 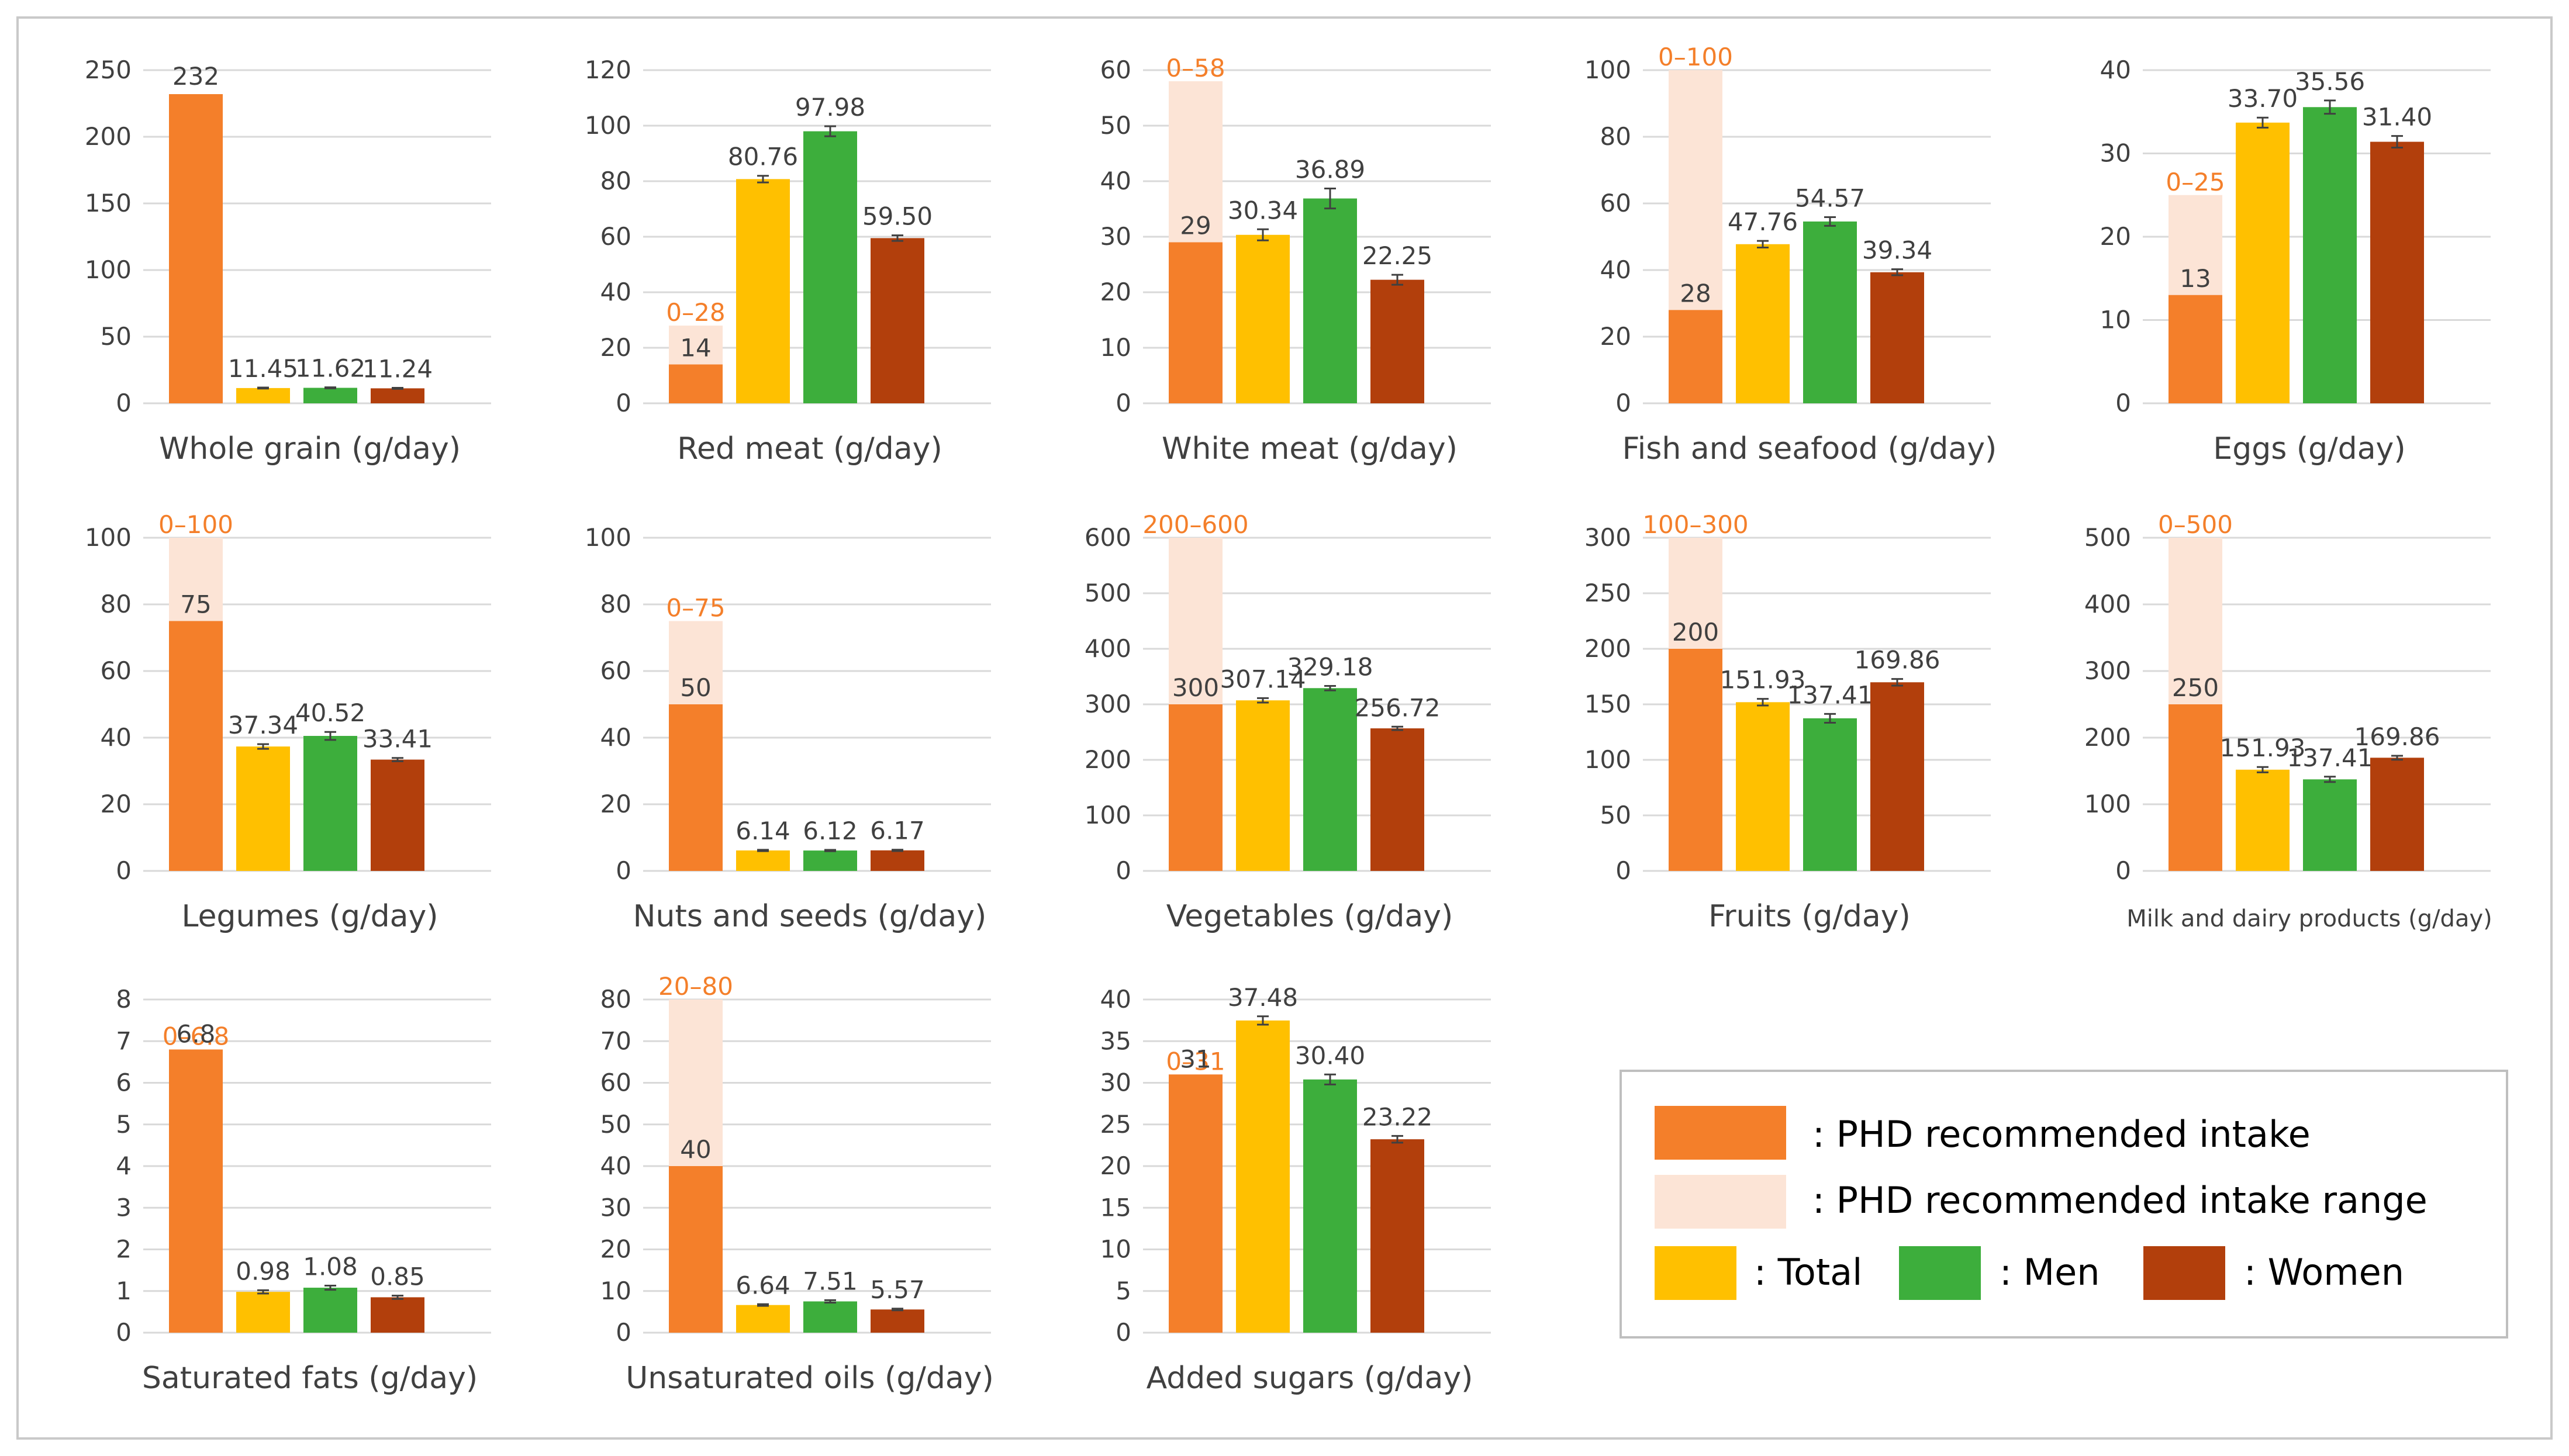 What do you see at coordinates (330, 368) in the screenshot?
I see `value-label-men: 11.62` at bounding box center [330, 368].